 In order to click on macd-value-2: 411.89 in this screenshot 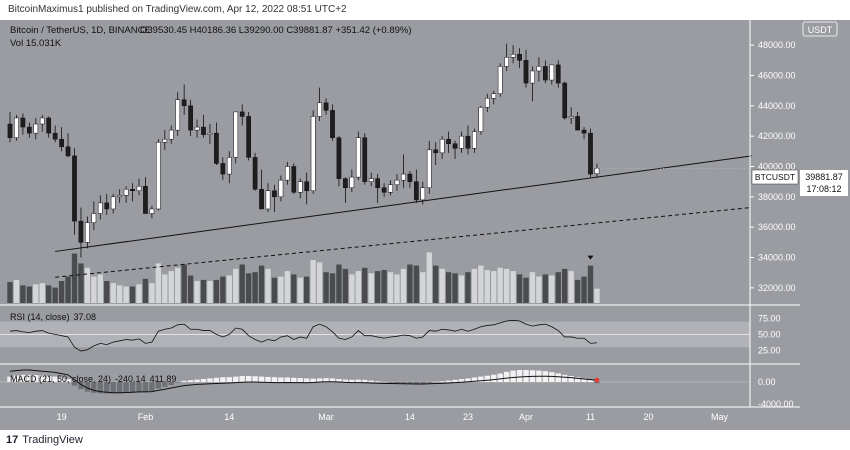, I will do `click(163, 379)`.